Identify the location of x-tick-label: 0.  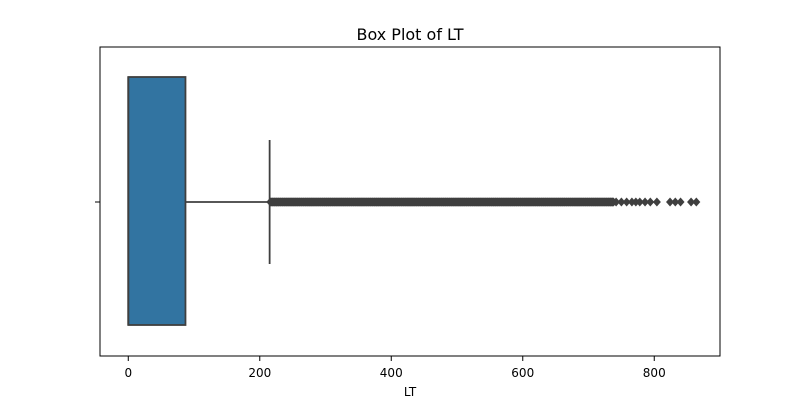
(128, 373).